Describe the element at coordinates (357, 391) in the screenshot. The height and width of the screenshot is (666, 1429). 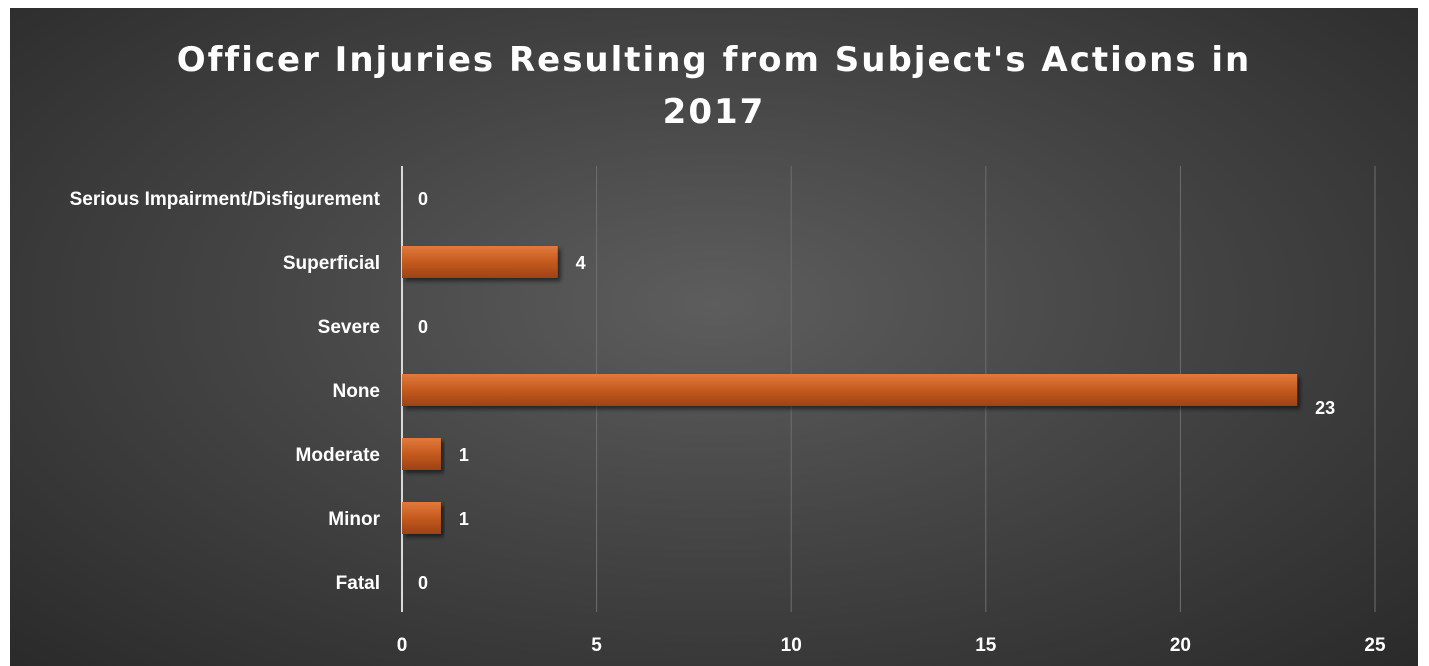
I see `category-label: None` at that location.